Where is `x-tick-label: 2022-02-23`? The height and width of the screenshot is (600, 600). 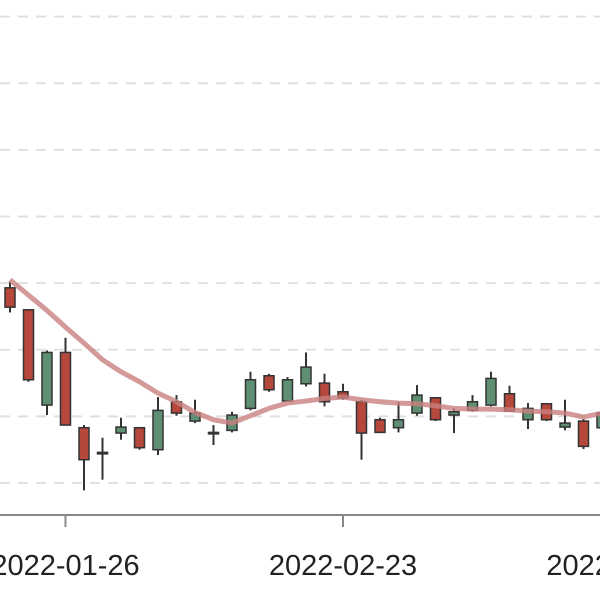 x-tick-label: 2022-02-23 is located at coordinates (343, 566).